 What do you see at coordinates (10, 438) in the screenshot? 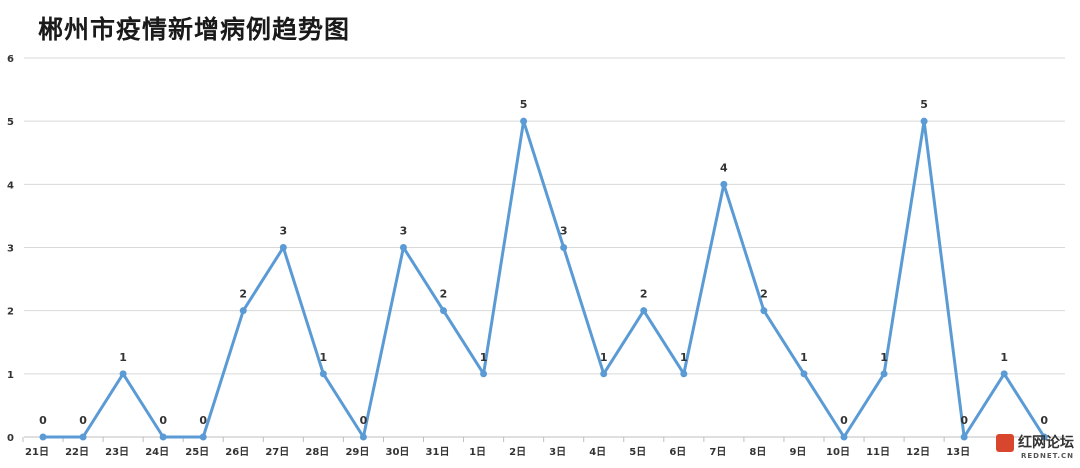
I see `y-tick-label: 0` at bounding box center [10, 438].